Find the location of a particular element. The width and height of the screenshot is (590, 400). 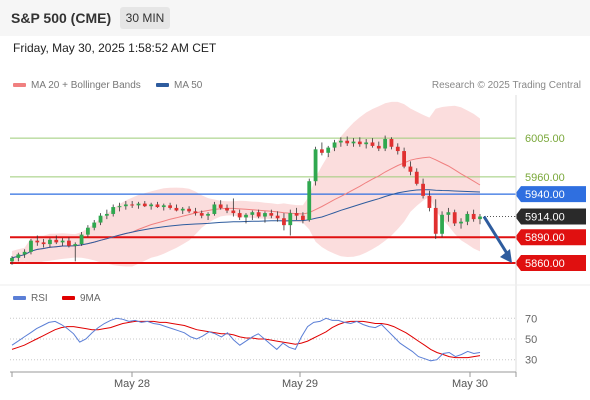

legend-9ma: 9MA is located at coordinates (81, 298).